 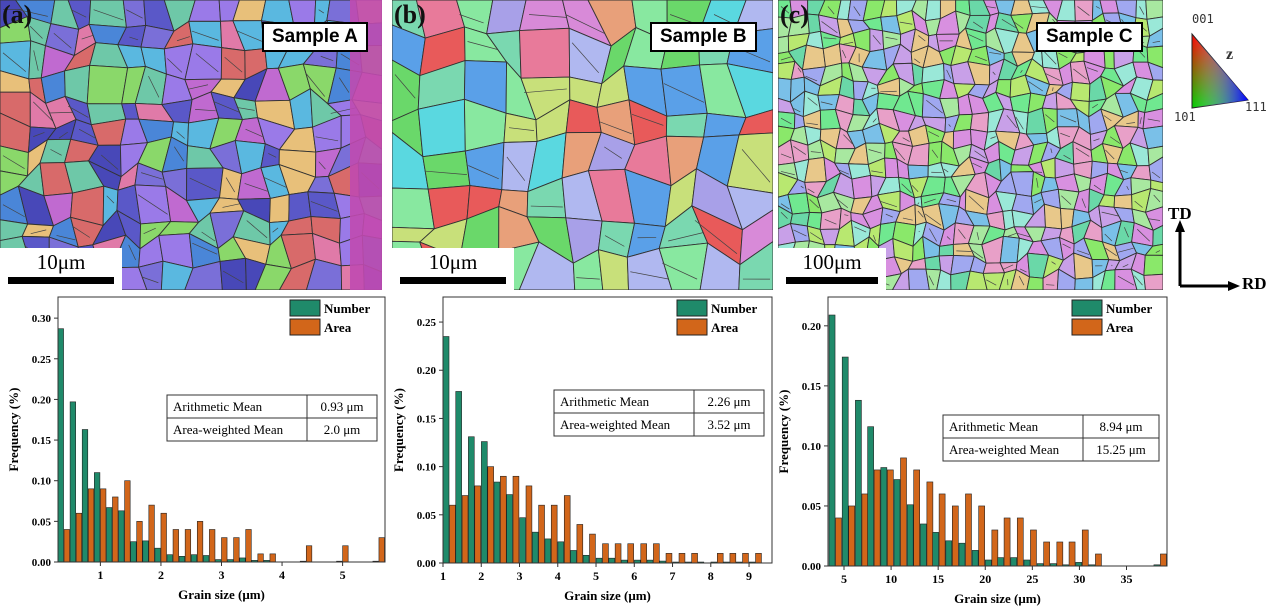 What do you see at coordinates (1220, 70) in the screenshot?
I see `ipf-triangle-icon` at bounding box center [1220, 70].